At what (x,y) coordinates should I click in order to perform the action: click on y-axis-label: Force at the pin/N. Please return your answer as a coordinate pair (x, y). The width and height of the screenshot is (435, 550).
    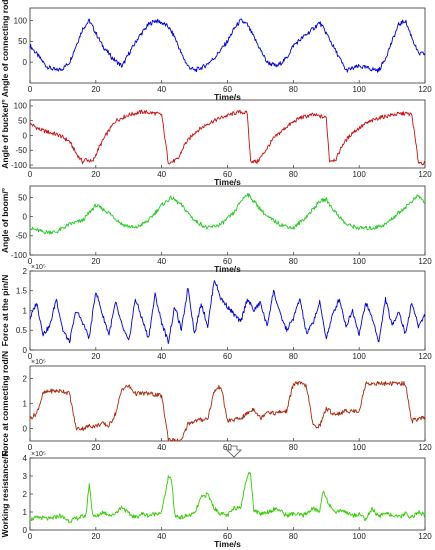
    Looking at the image, I should click on (5, 311).